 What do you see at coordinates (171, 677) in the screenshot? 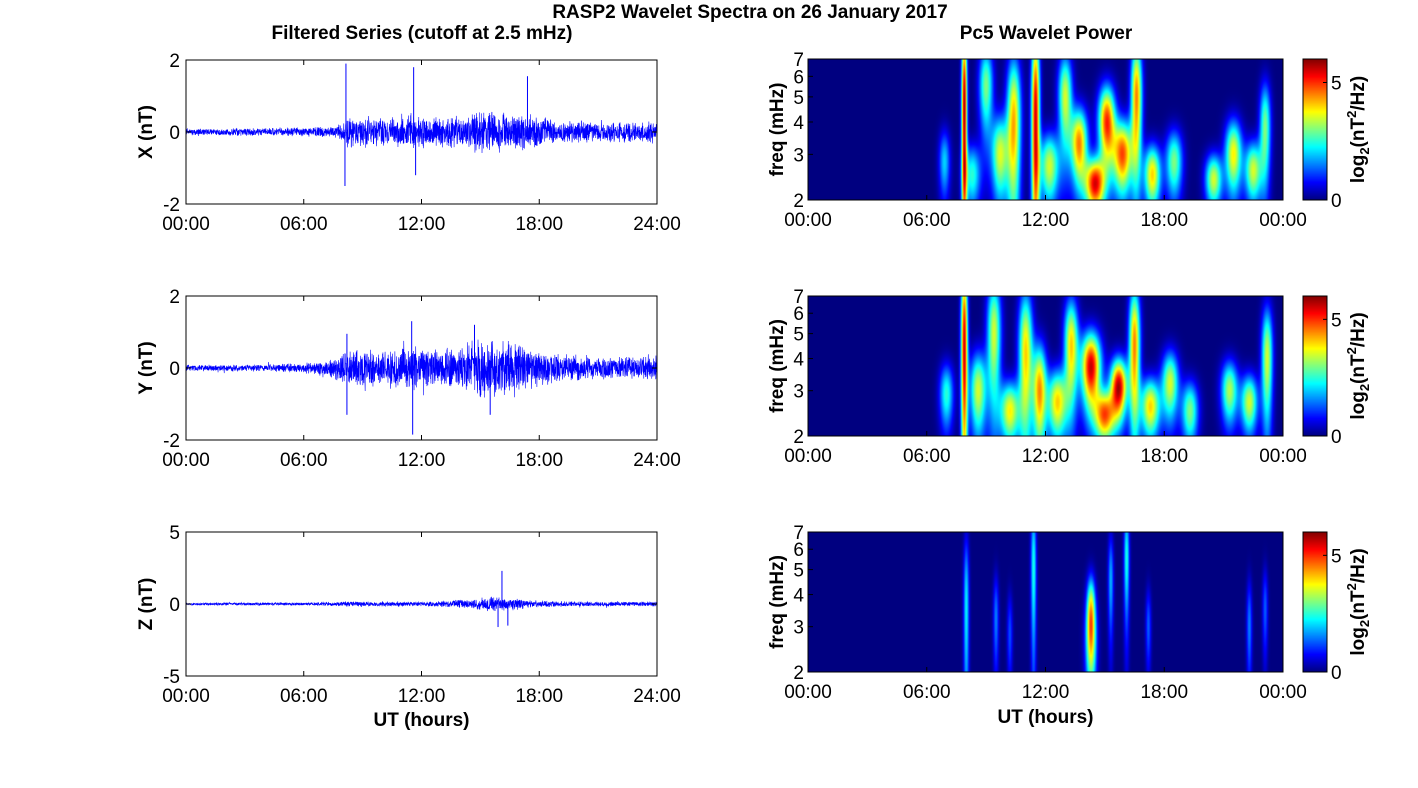
I see `y-tick-label: -5` at bounding box center [171, 677].